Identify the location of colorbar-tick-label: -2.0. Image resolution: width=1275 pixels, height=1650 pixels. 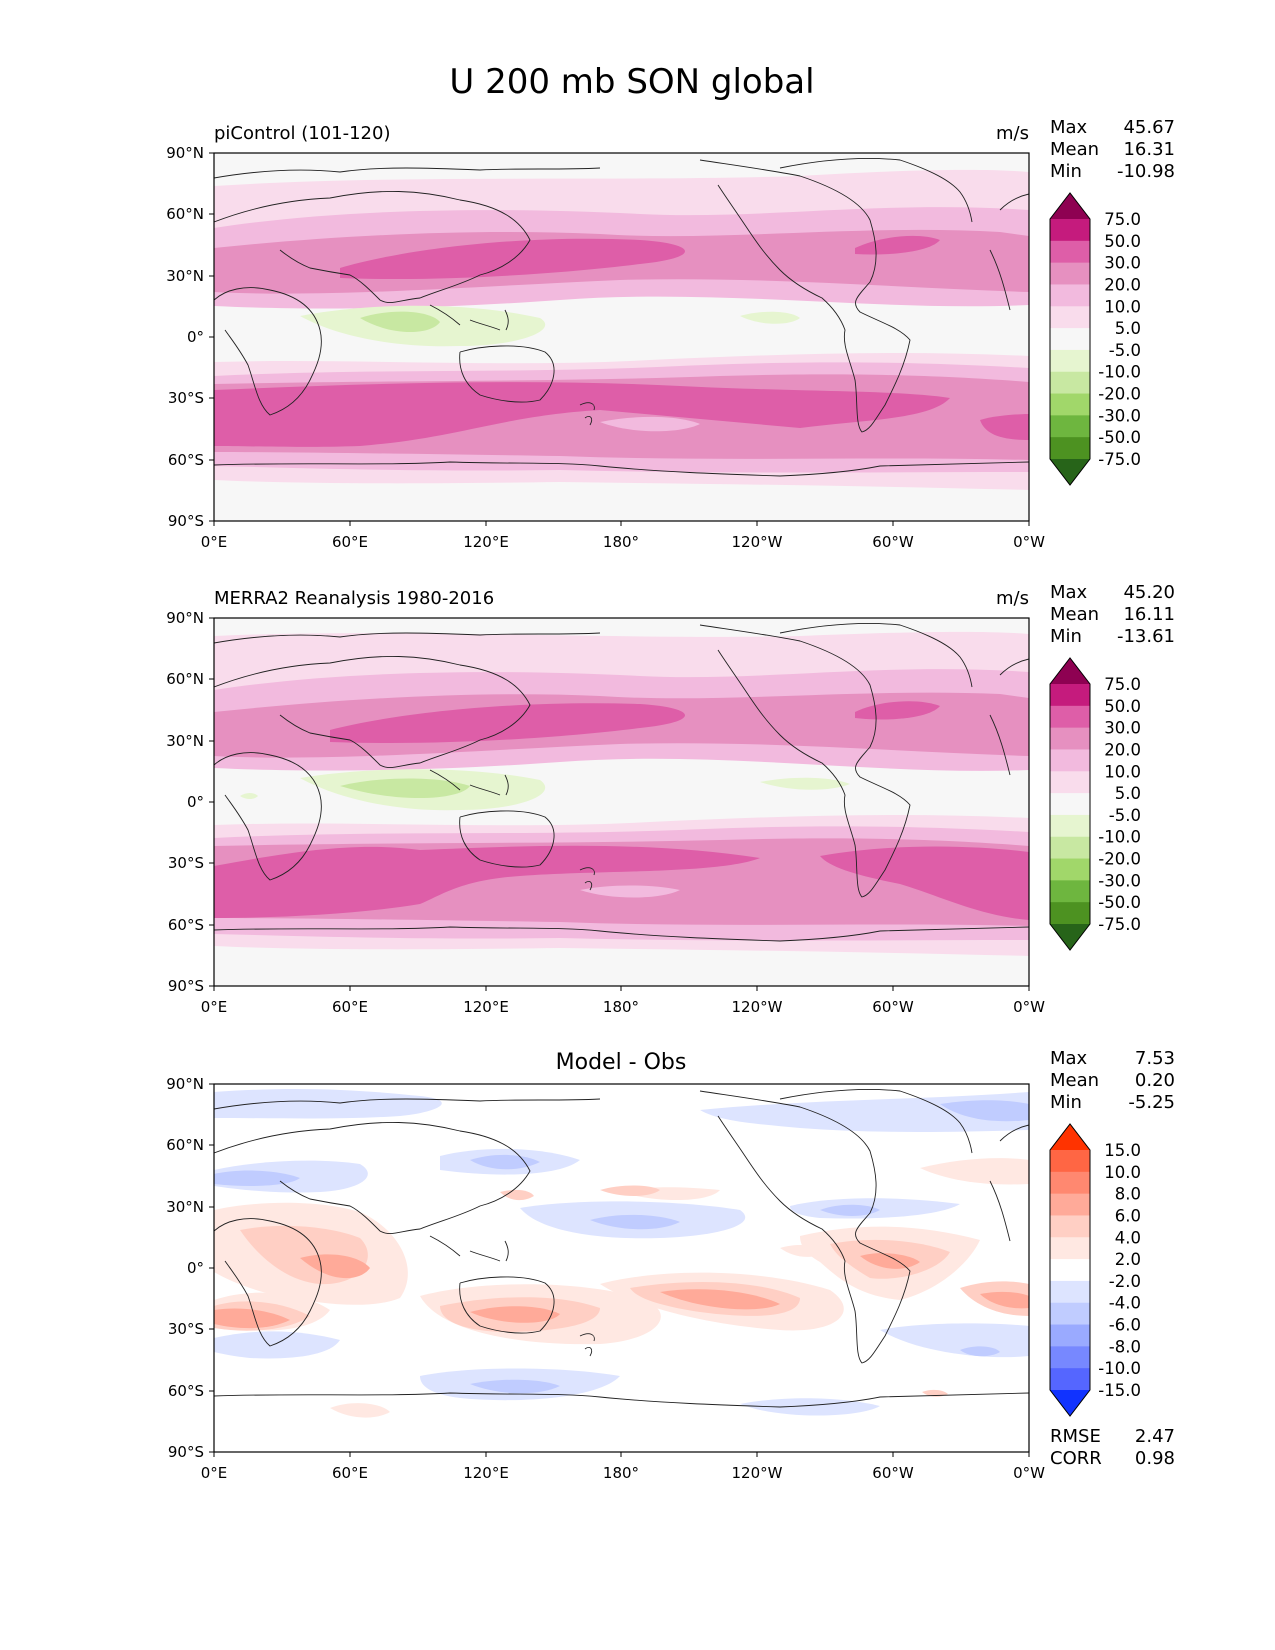
(1125, 1281).